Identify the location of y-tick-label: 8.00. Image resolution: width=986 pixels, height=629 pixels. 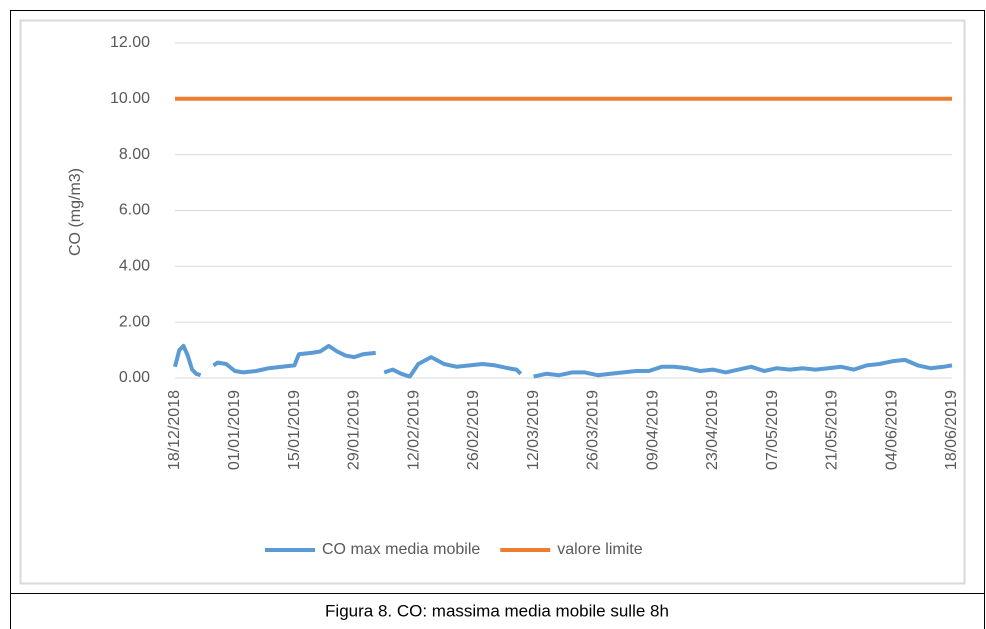
(134, 154).